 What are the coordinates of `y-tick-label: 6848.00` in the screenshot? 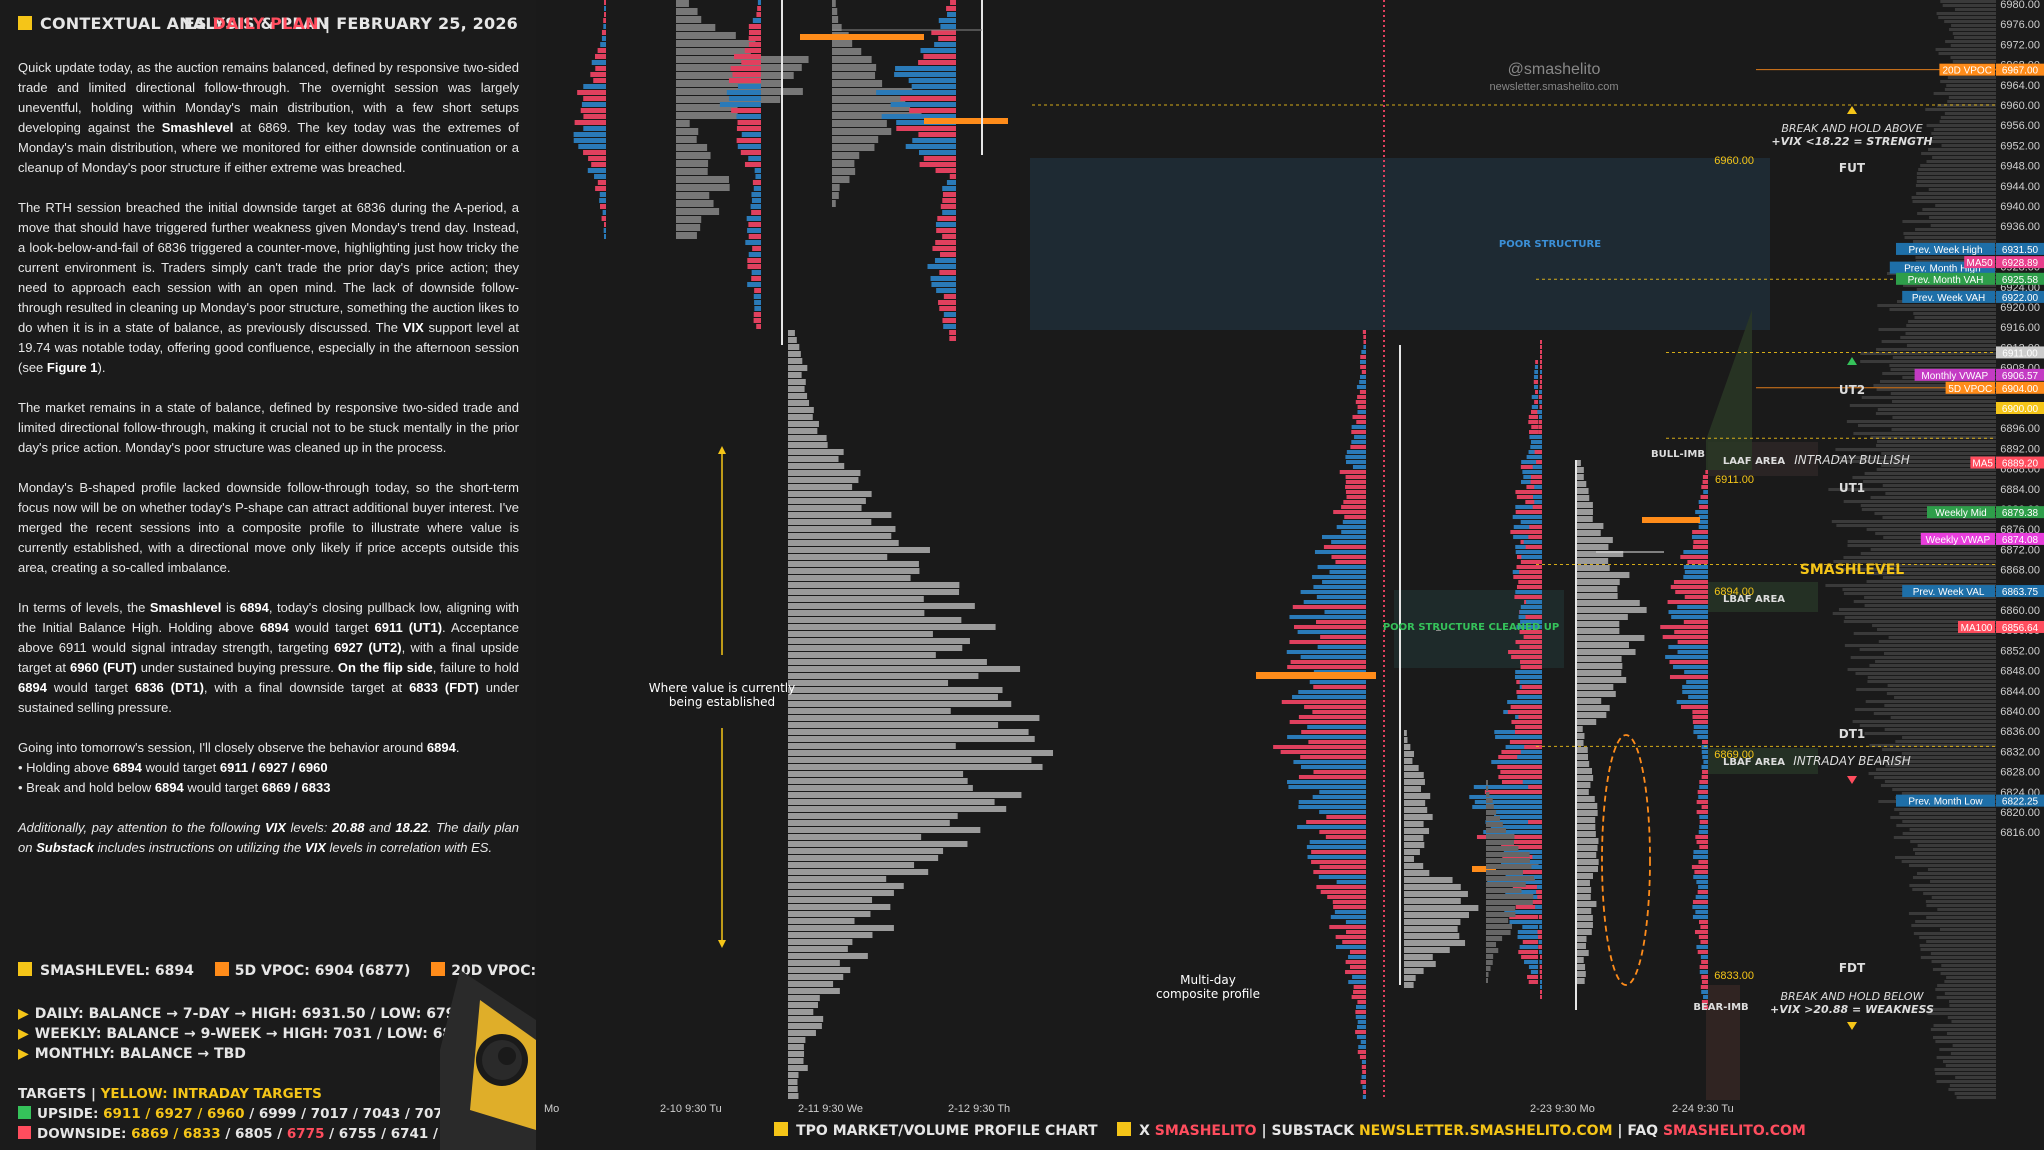 It's located at (2020, 672).